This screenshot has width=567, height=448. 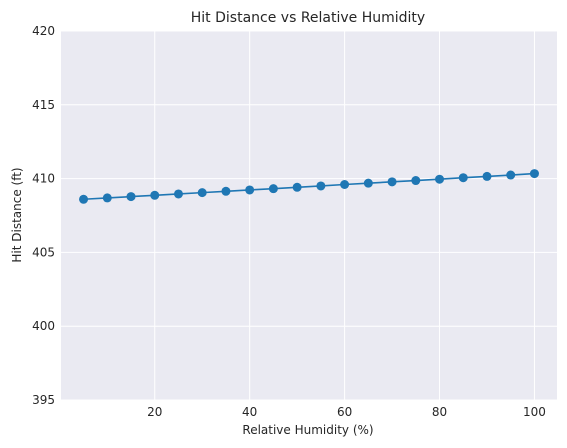 I want to click on x-axis-label: Relative Humidity (%), so click(x=307, y=430).